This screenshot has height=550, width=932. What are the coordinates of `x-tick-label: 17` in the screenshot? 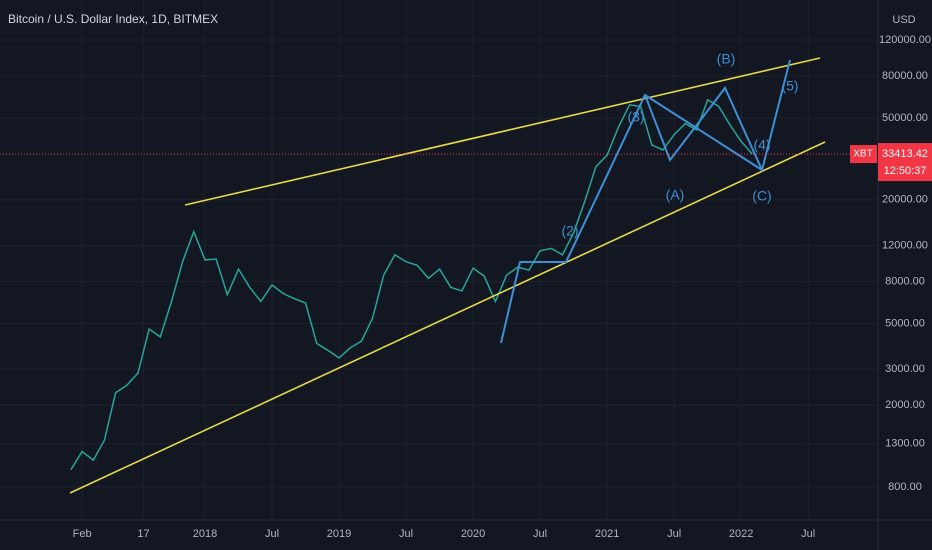 It's located at (143, 534).